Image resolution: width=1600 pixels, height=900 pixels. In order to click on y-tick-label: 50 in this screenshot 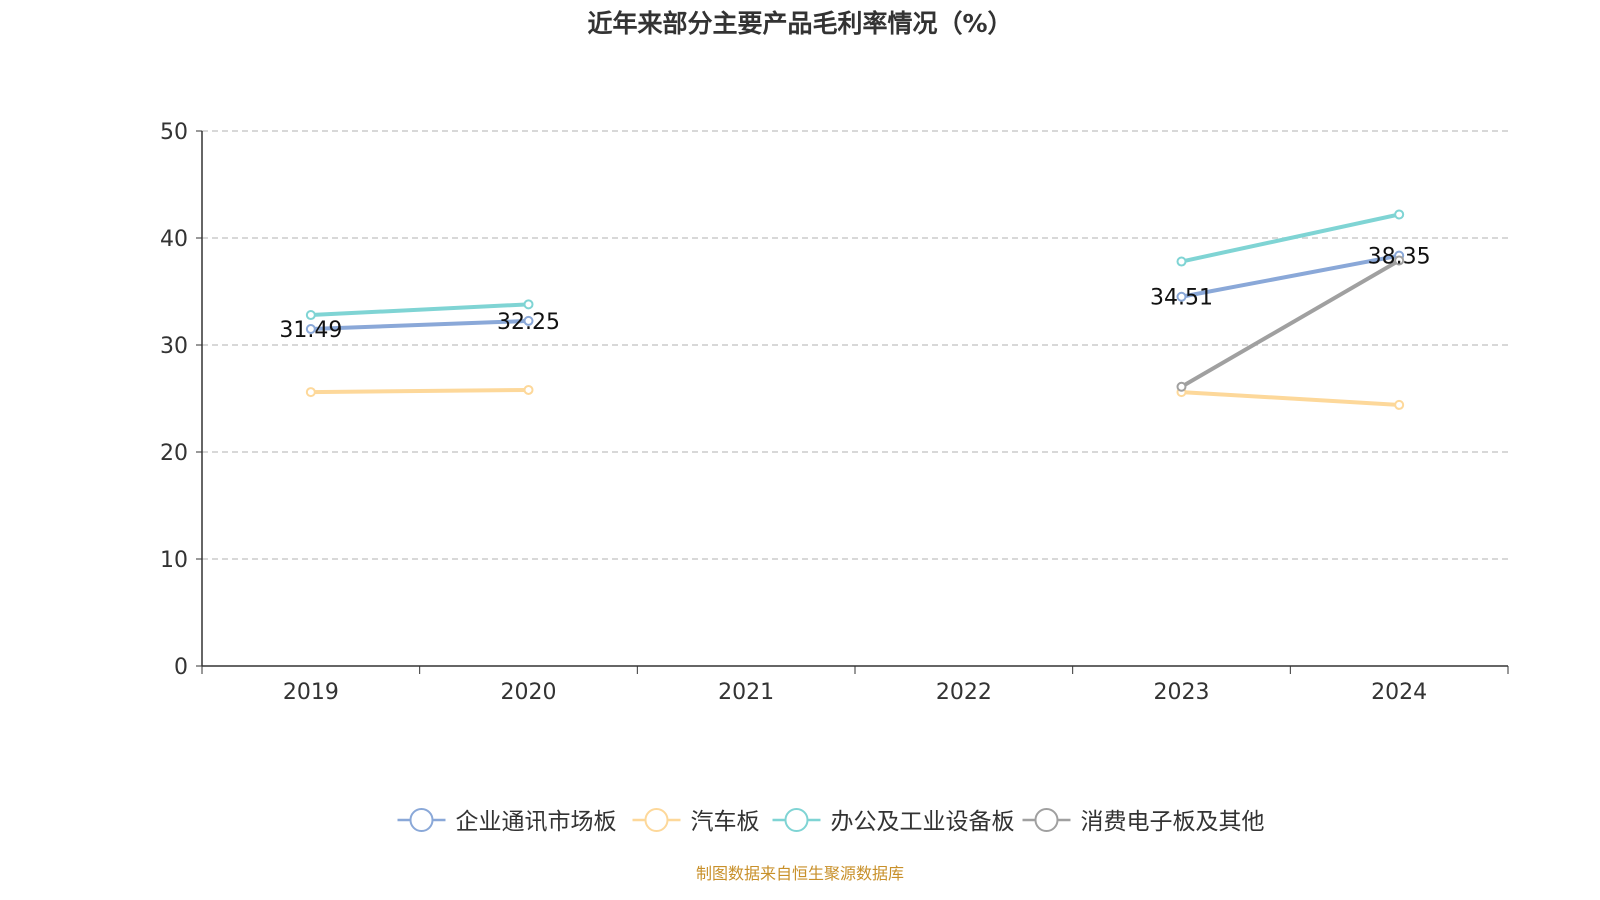, I will do `click(174, 132)`.